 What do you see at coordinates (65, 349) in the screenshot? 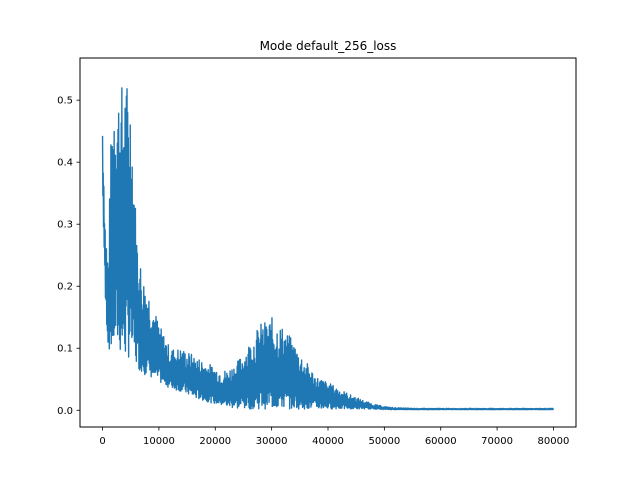
I see `y-tick-label: 0.1` at bounding box center [65, 349].